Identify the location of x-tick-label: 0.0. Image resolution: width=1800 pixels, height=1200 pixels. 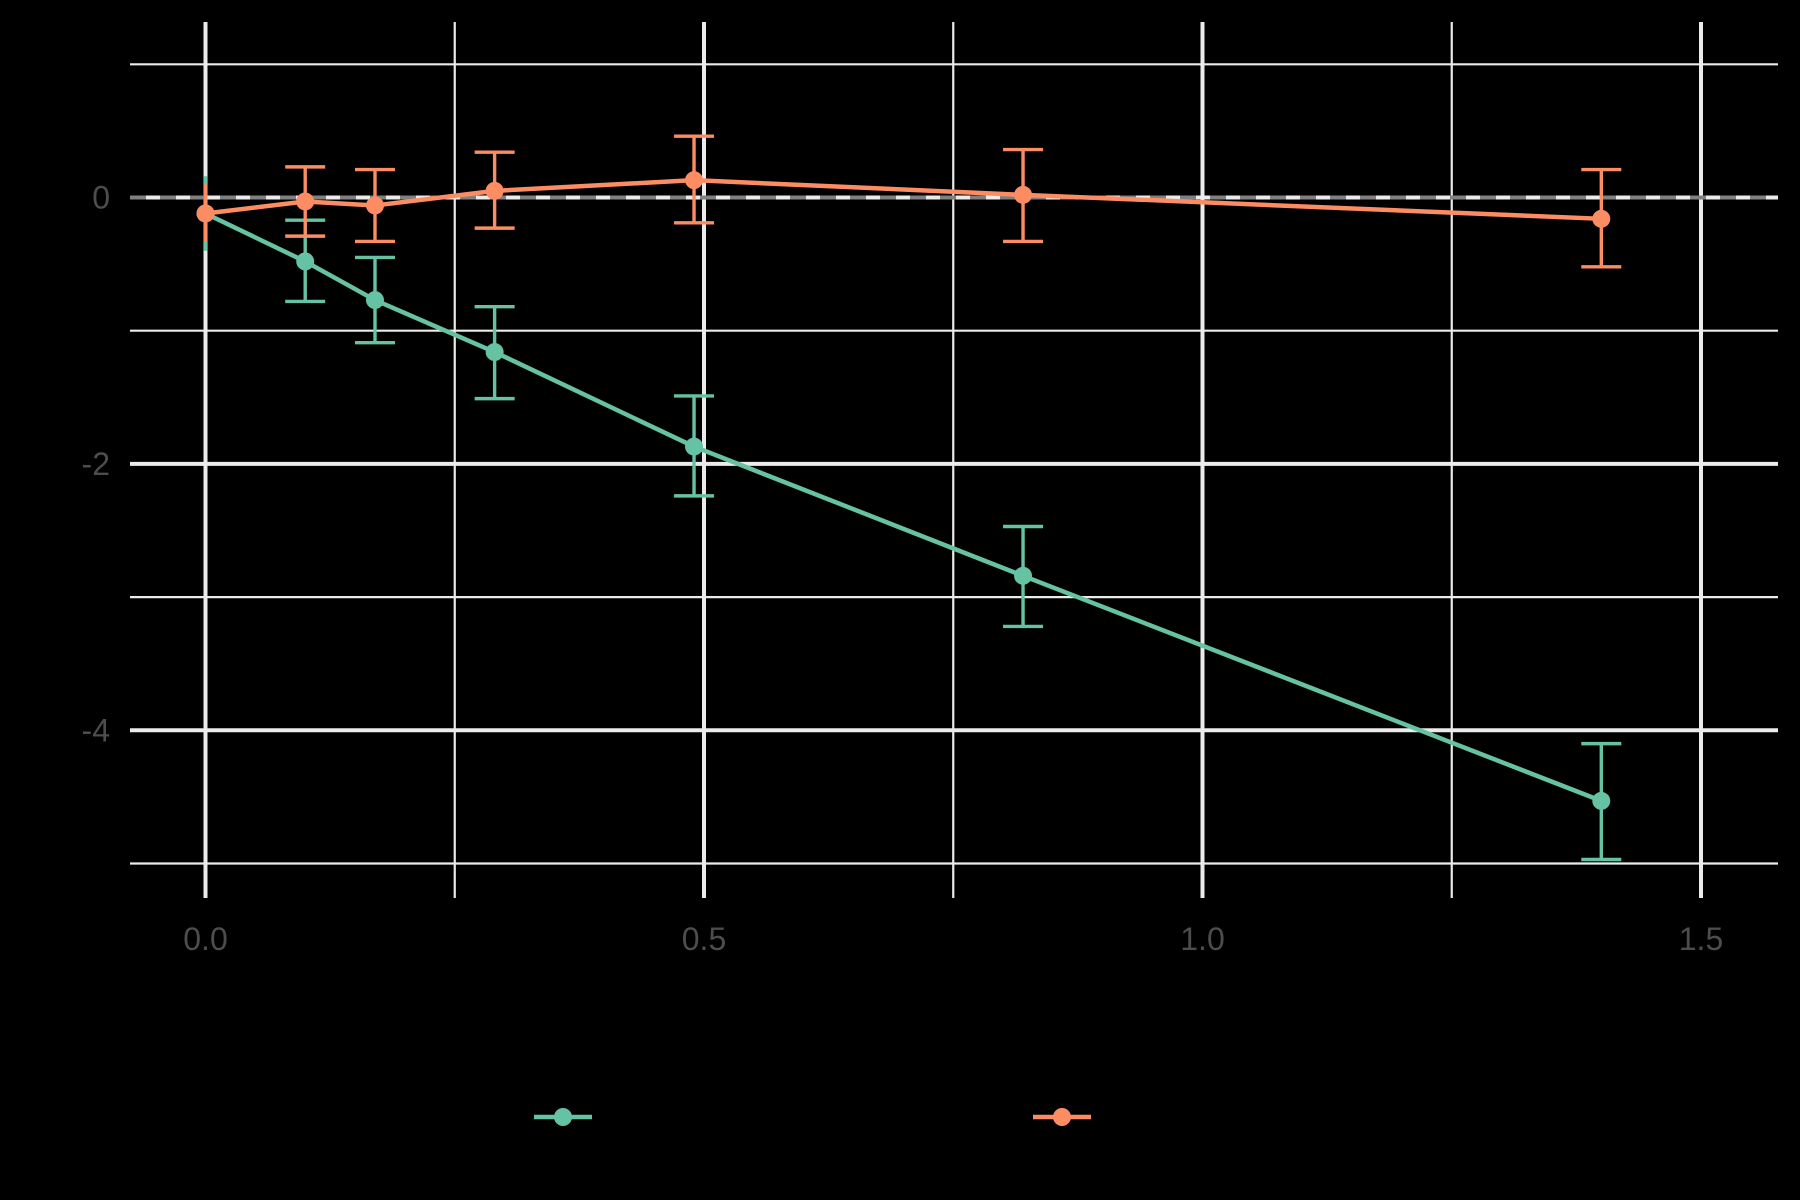
(205, 939).